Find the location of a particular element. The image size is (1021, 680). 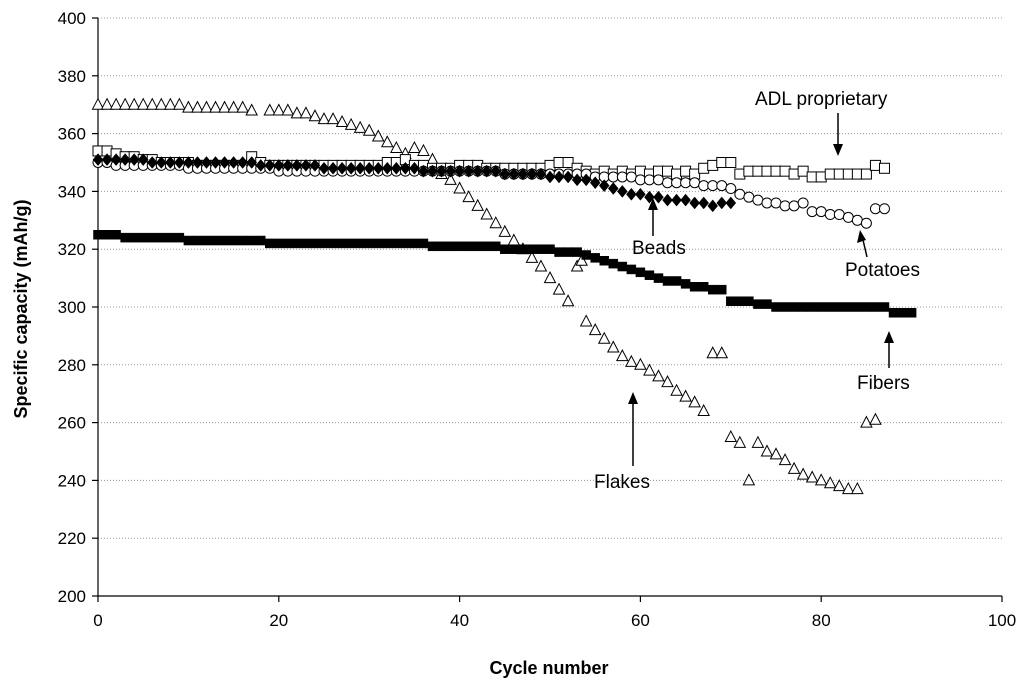

y-tick-label: 320 is located at coordinates (72, 249).